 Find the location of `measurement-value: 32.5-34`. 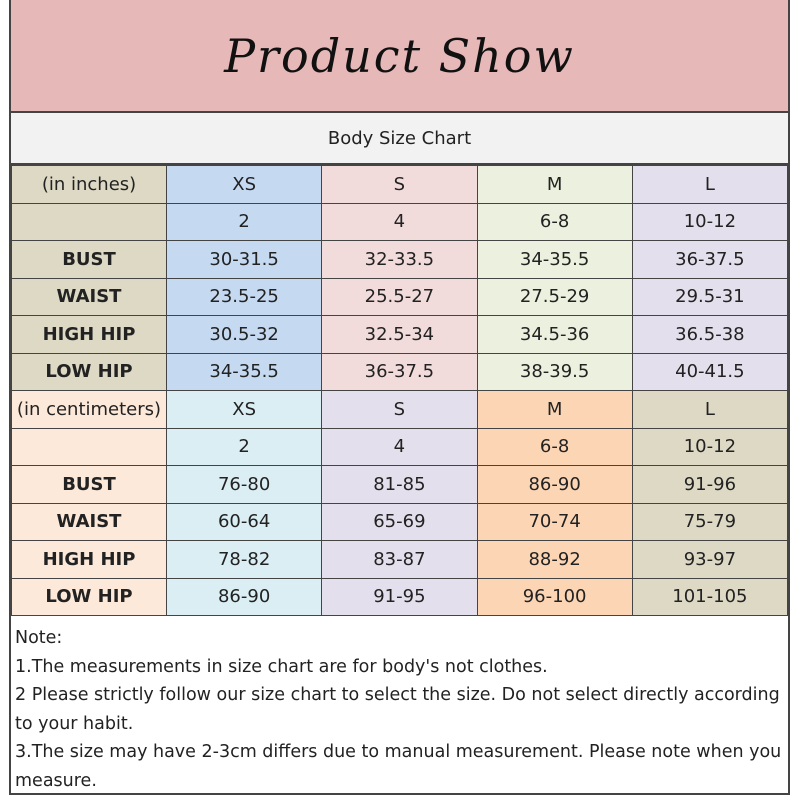

measurement-value: 32.5-34 is located at coordinates (399, 334).